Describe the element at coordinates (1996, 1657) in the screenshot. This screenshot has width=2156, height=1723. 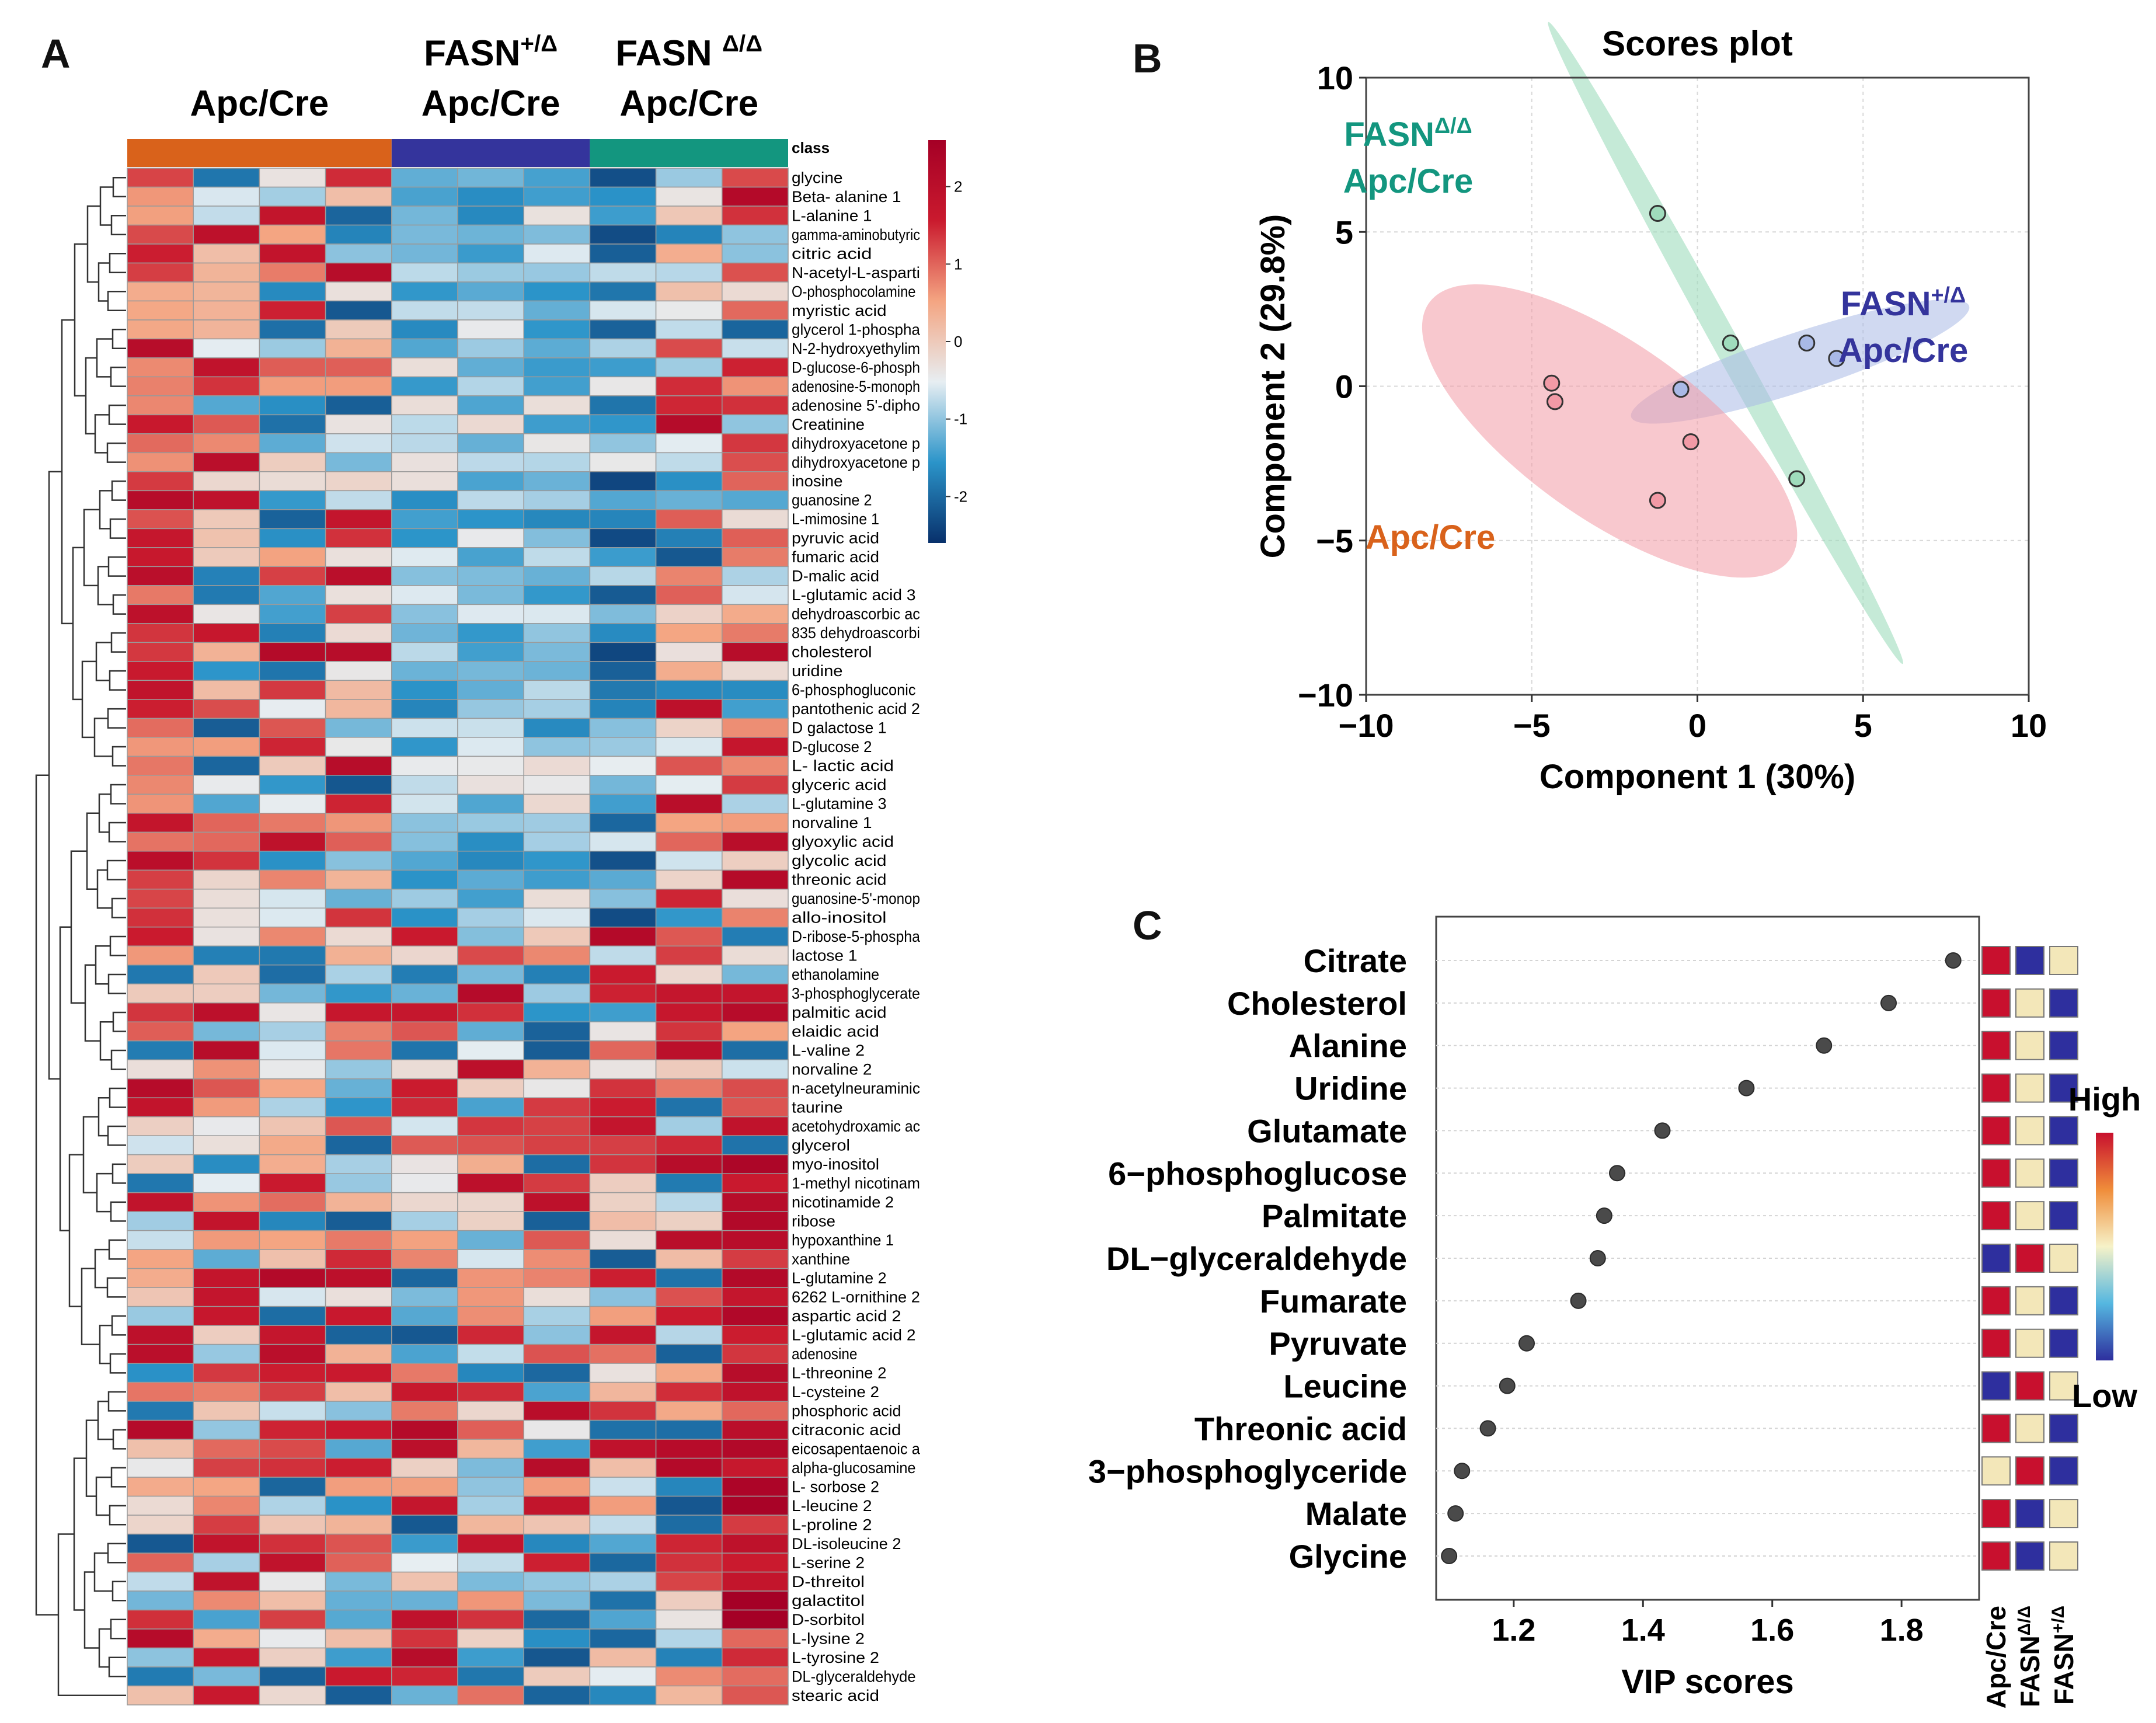
I see `group-label: Apc/Cre` at that location.